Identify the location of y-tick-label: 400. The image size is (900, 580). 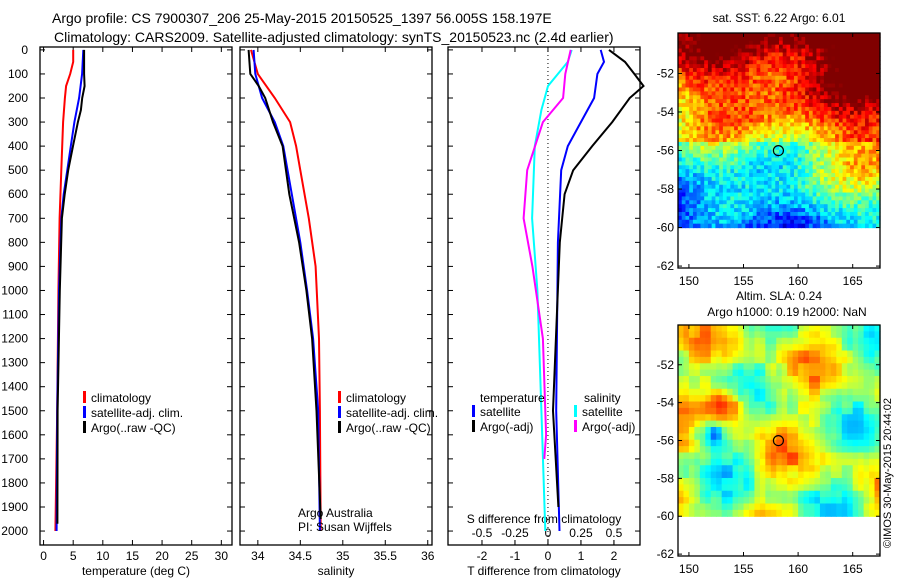
(18, 146).